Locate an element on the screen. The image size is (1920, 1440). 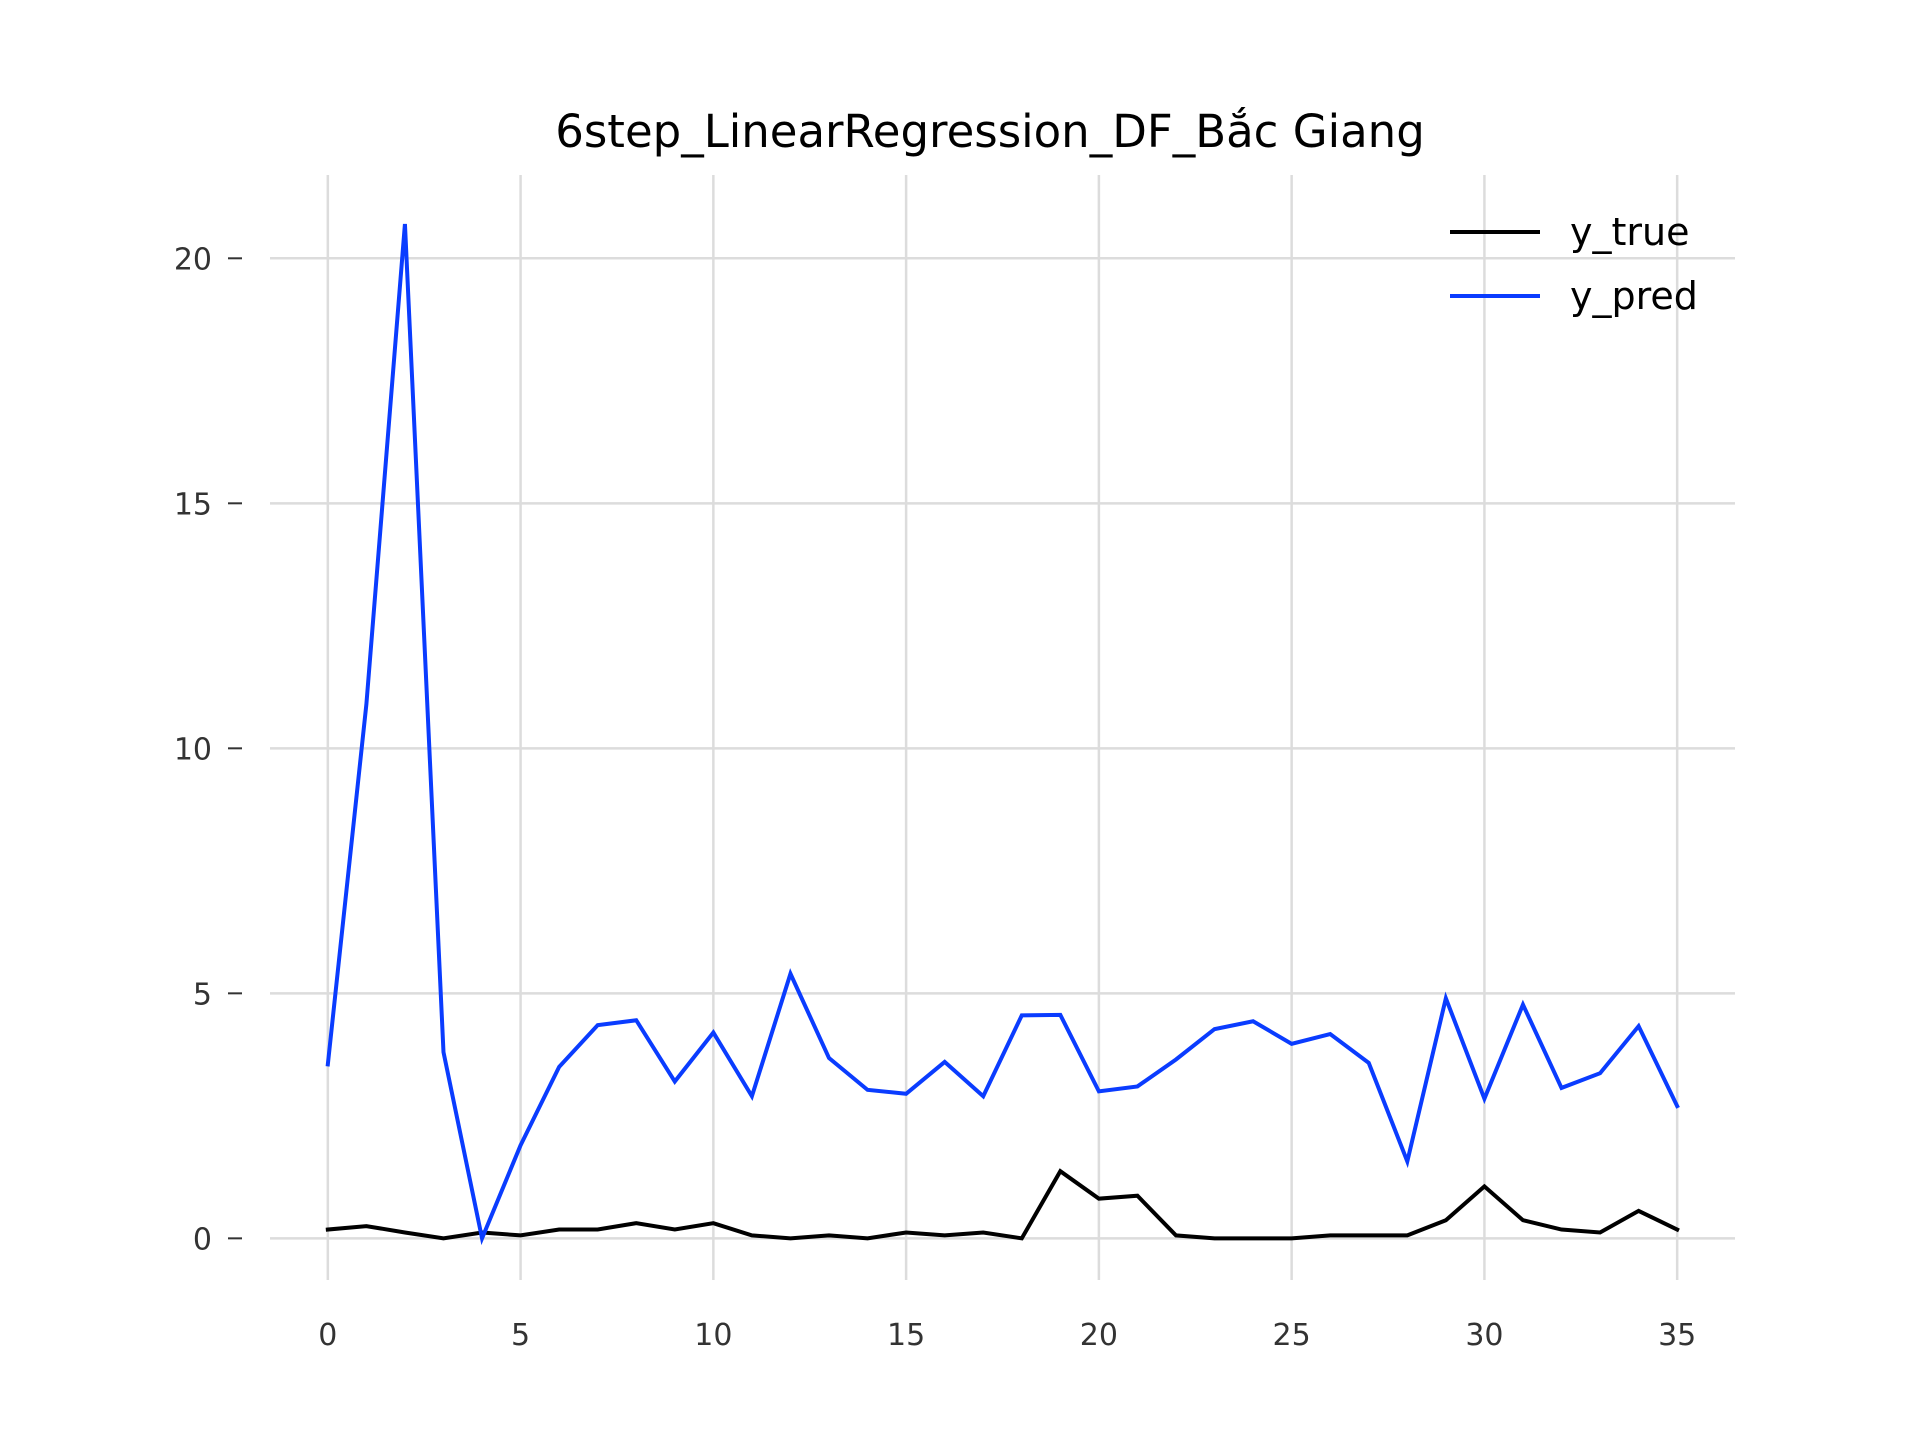
y-tick-label: 5 is located at coordinates (202, 994).